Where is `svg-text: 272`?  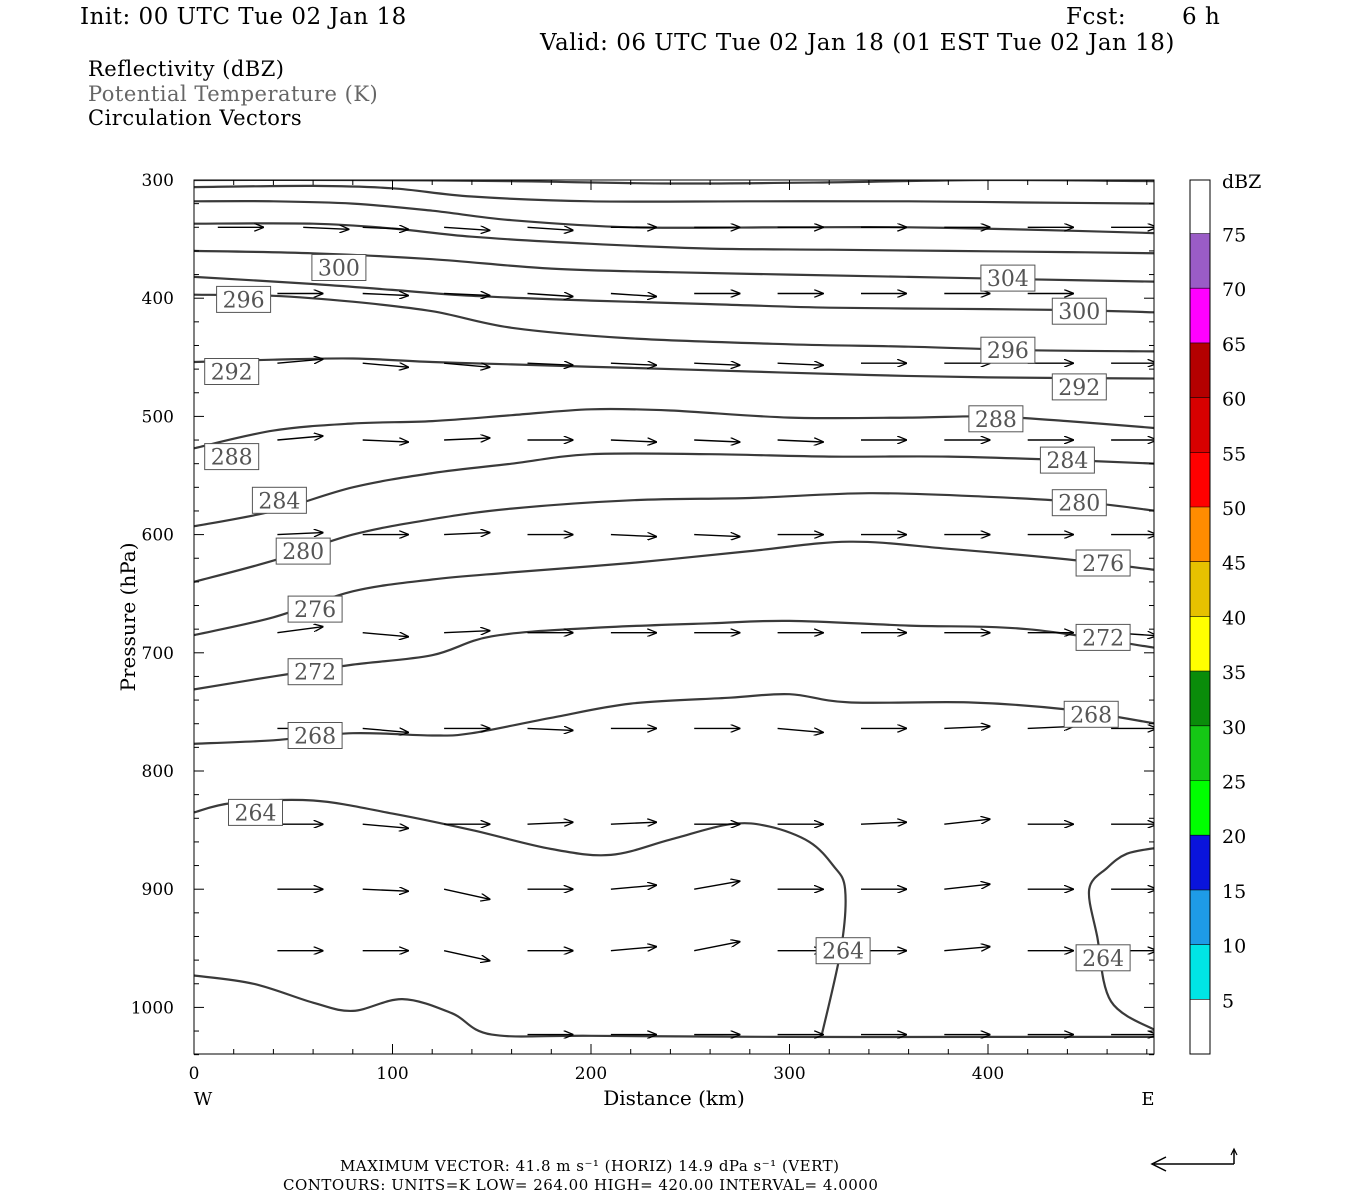
svg-text: 272 is located at coordinates (315, 673).